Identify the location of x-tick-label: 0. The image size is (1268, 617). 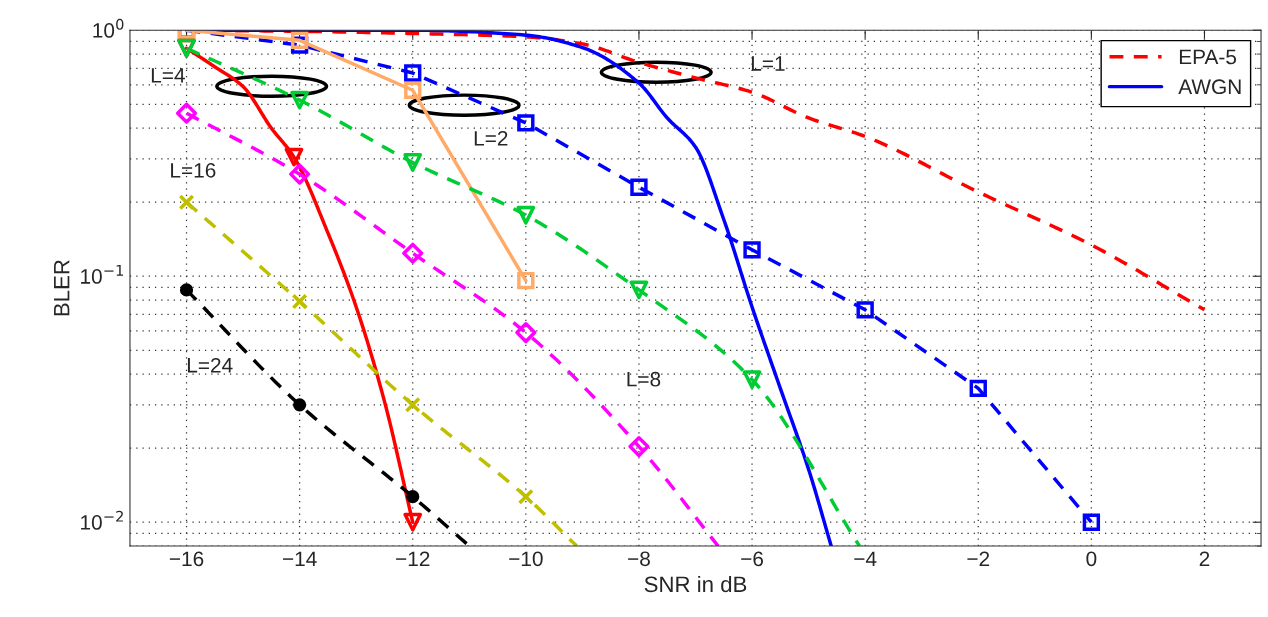
(1091, 559).